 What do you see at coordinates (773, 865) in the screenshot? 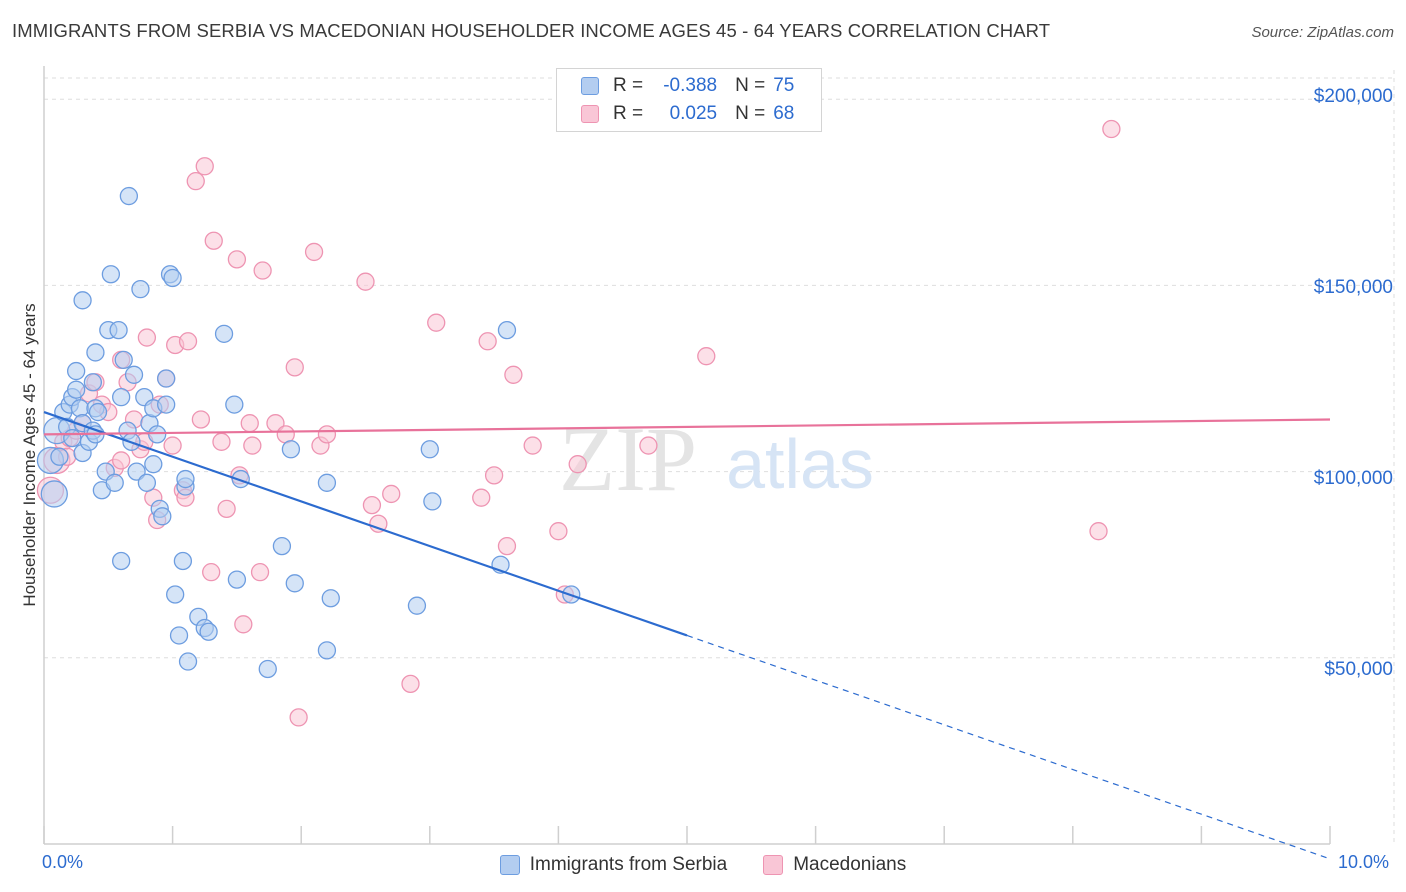
I see `macedonians-legend-swatch` at bounding box center [773, 865].